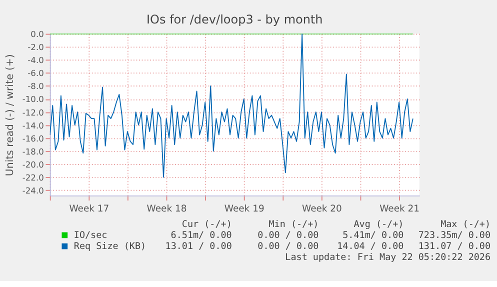 The image size is (497, 287). What do you see at coordinates (37, 34) in the screenshot?
I see `y-tick-label: 0.0` at bounding box center [37, 34].